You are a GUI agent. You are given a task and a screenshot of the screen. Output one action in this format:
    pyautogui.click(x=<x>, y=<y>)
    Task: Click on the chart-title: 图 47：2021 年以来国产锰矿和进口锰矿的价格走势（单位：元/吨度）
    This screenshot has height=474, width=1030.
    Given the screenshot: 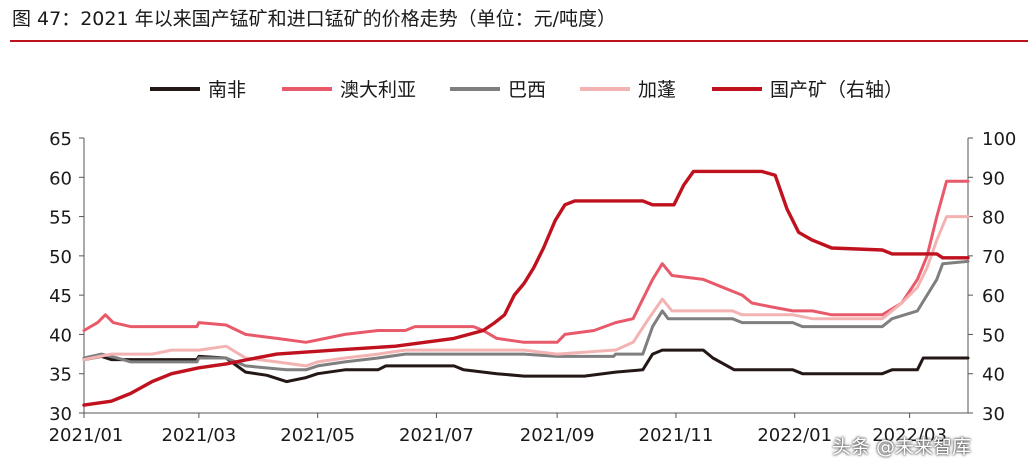 What is the action you would take?
    pyautogui.click(x=314, y=19)
    